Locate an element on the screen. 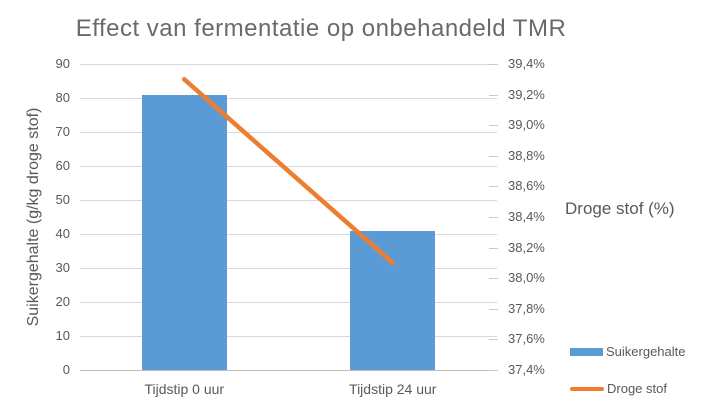  y-left-tick-label: 40 is located at coordinates (62, 233).